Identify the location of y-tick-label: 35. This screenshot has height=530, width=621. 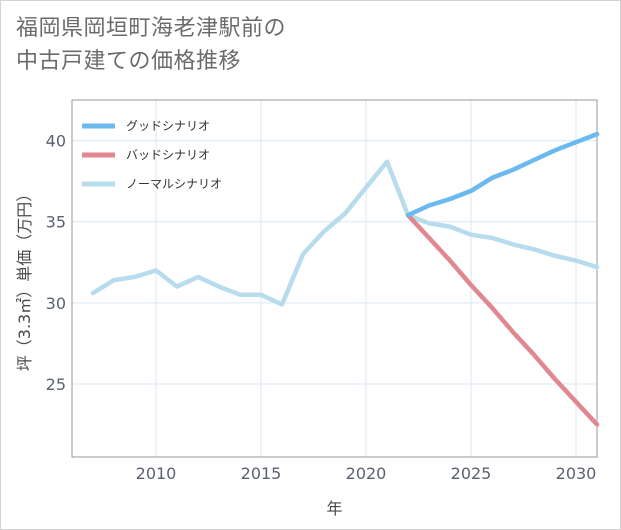
(56, 222).